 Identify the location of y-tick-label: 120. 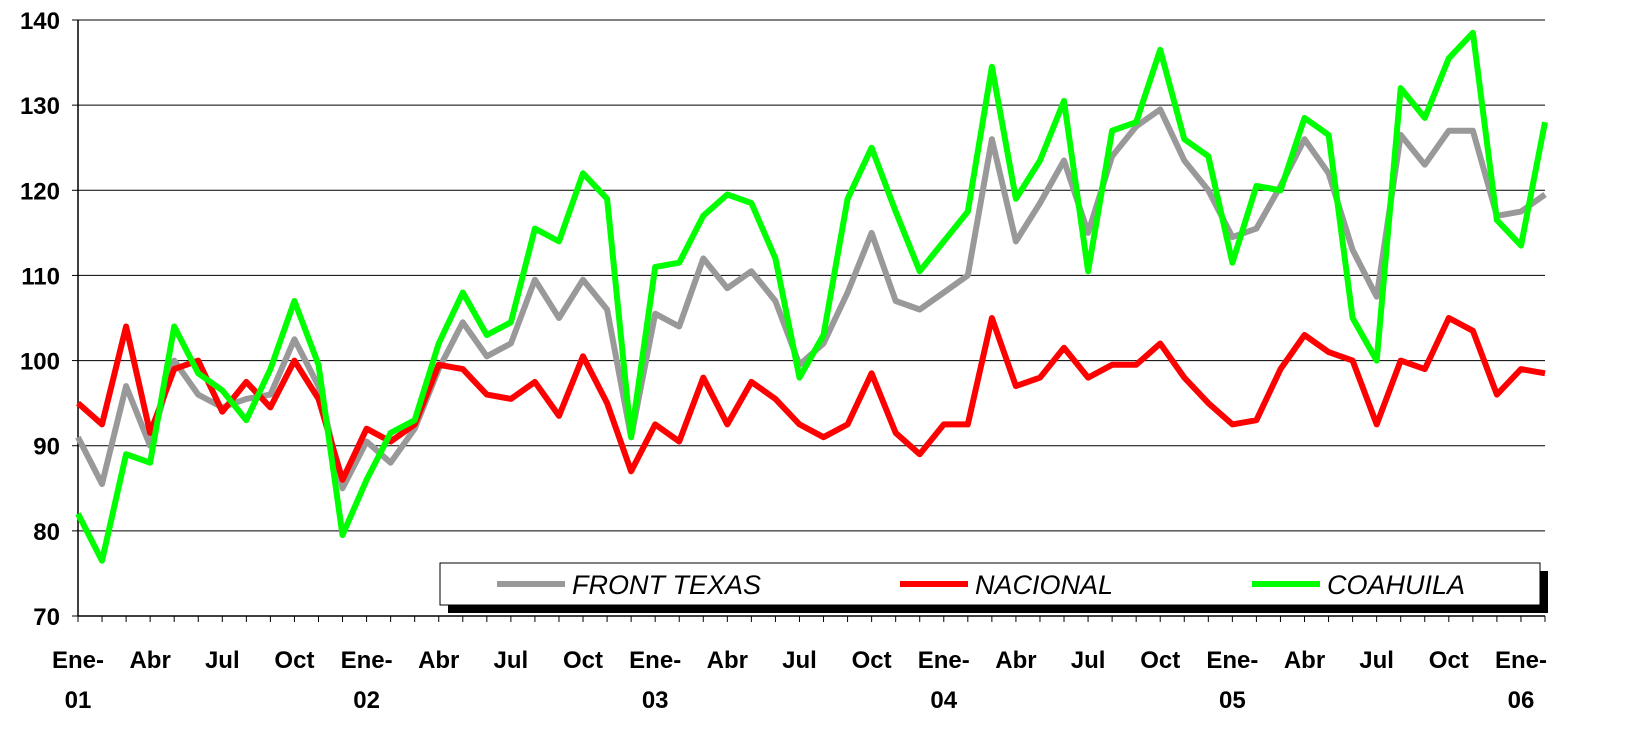
(40, 191).